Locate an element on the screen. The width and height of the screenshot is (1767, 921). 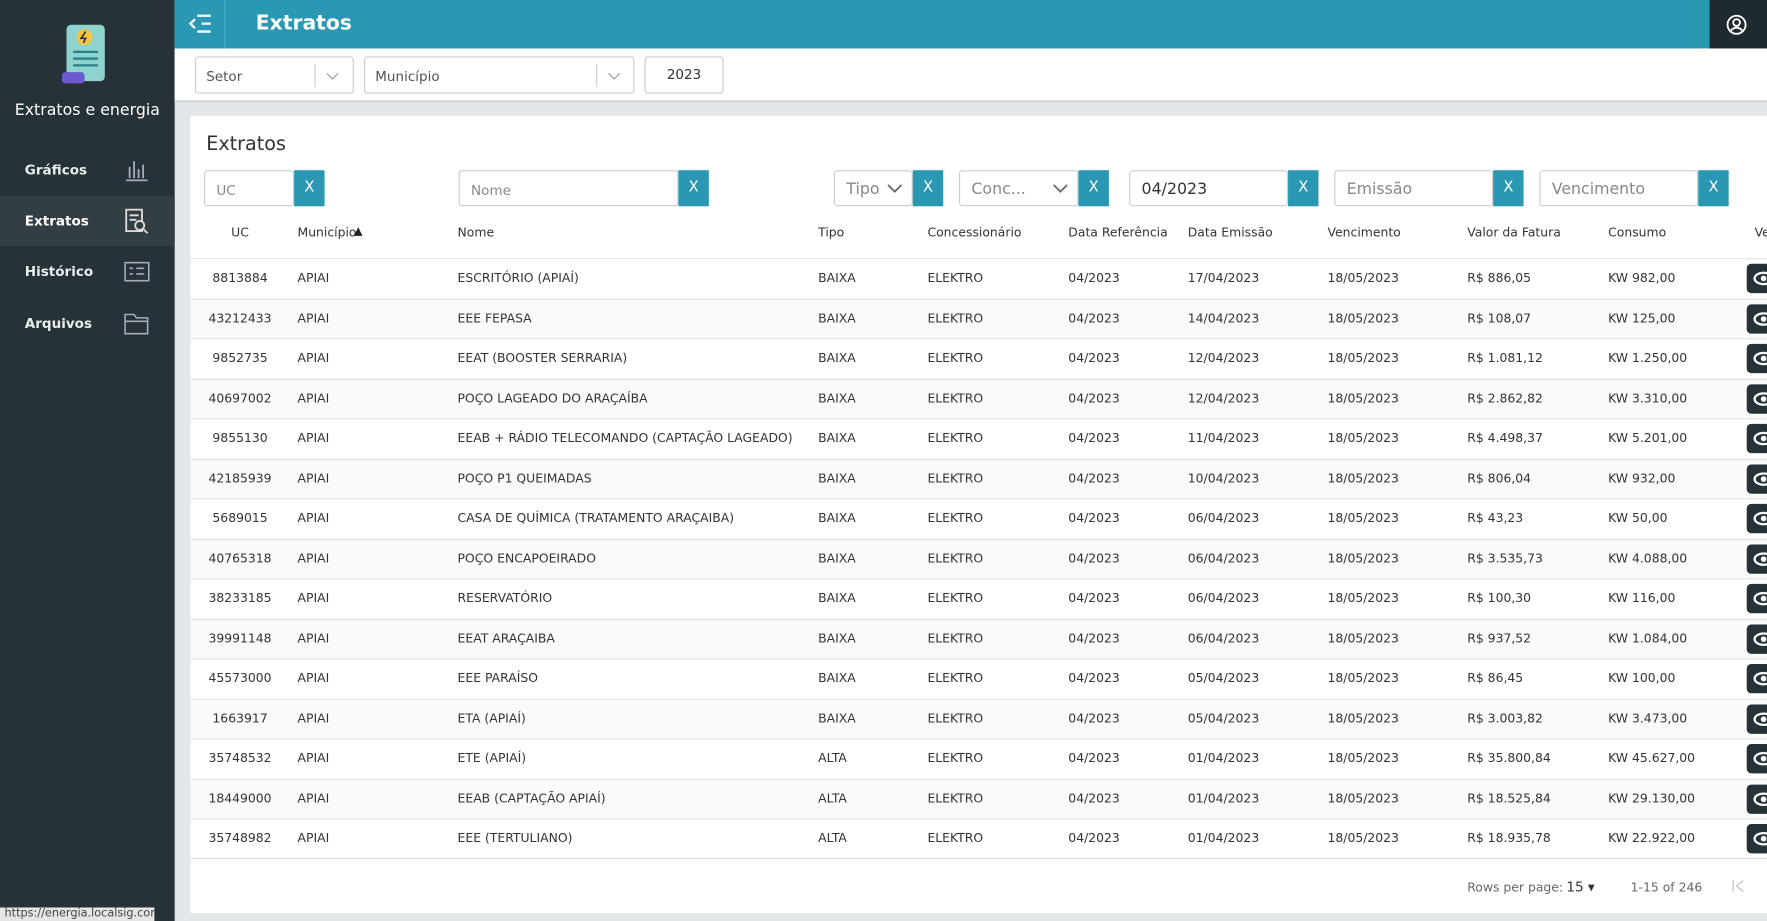
table-cell: KW 22.922,00 is located at coordinates (1652, 838).